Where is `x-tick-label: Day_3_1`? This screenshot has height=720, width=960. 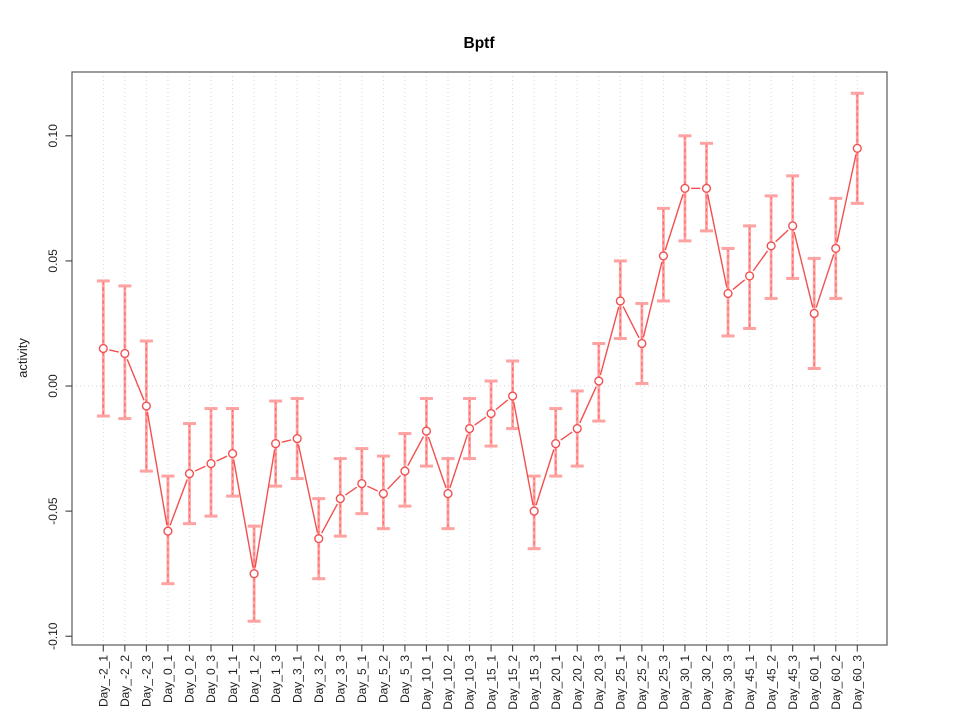
x-tick-label: Day_3_1 is located at coordinates (297, 679).